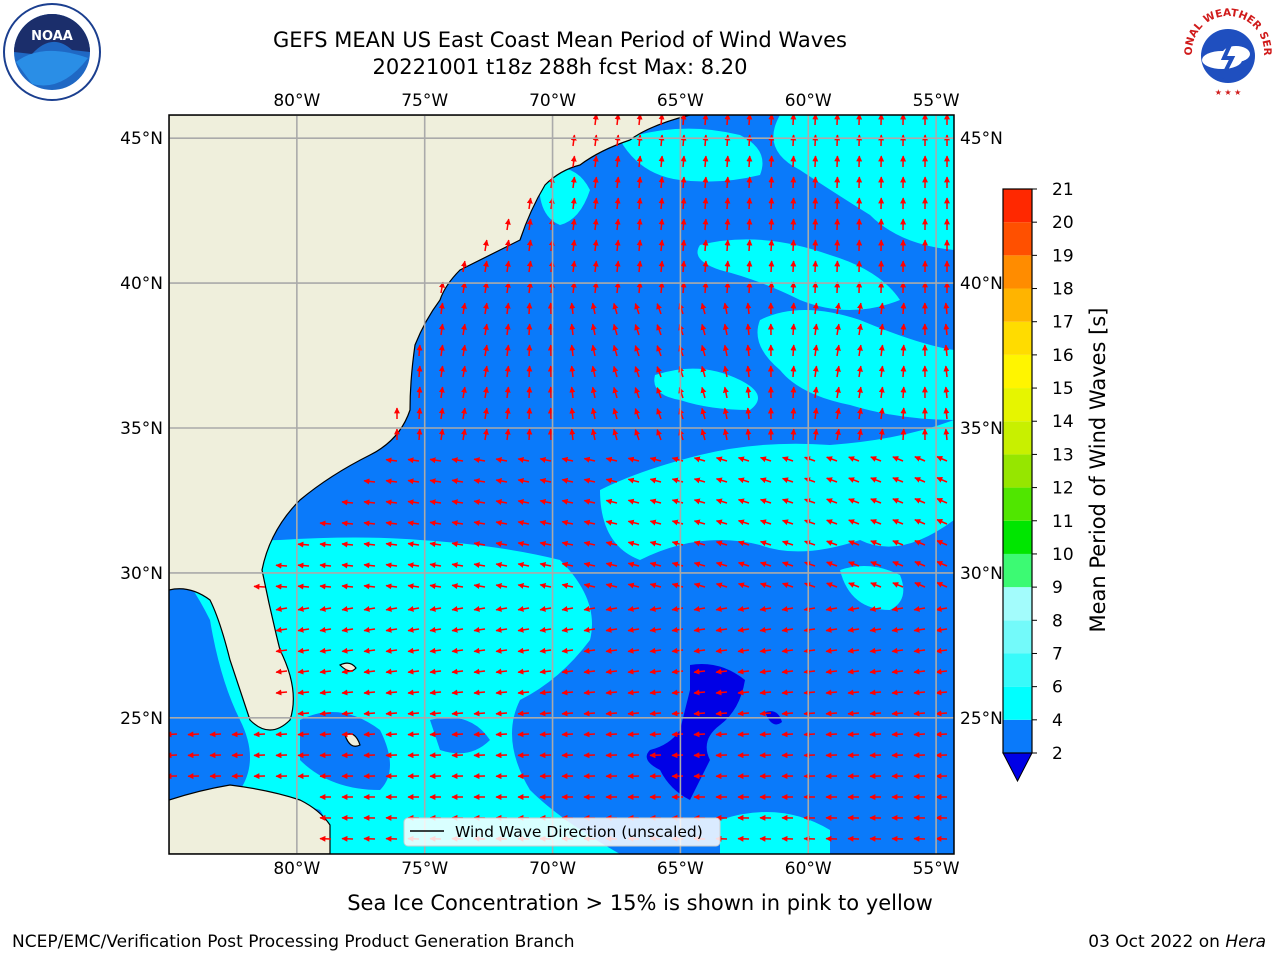  What do you see at coordinates (1017, 604) in the screenshot?
I see `colorbar-segment` at bounding box center [1017, 604].